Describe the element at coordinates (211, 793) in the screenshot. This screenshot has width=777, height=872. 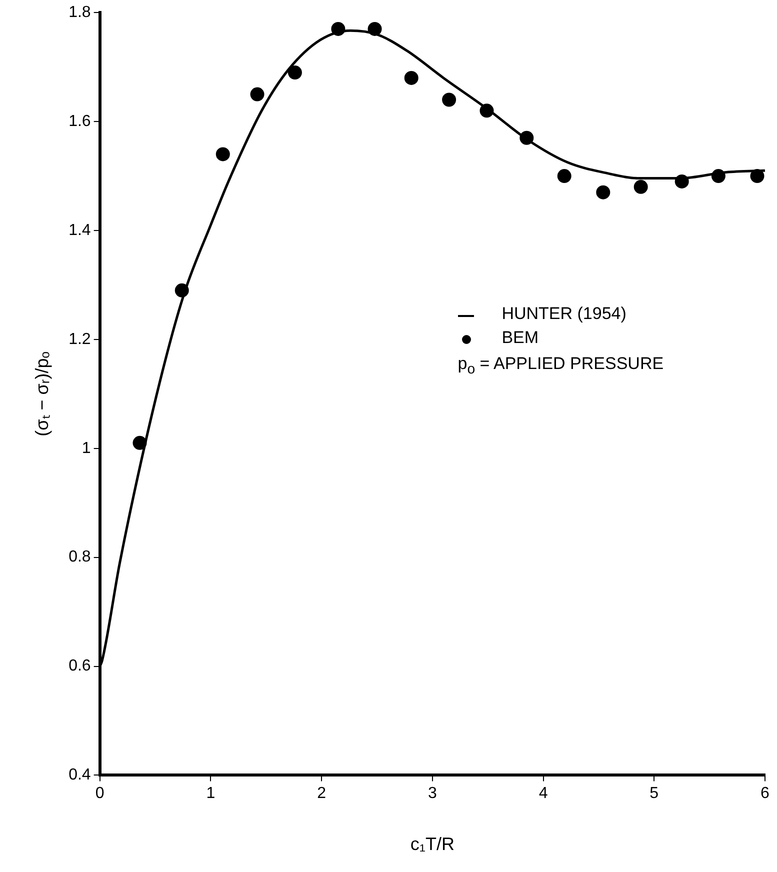
I see `x-tick-label: 1` at that location.